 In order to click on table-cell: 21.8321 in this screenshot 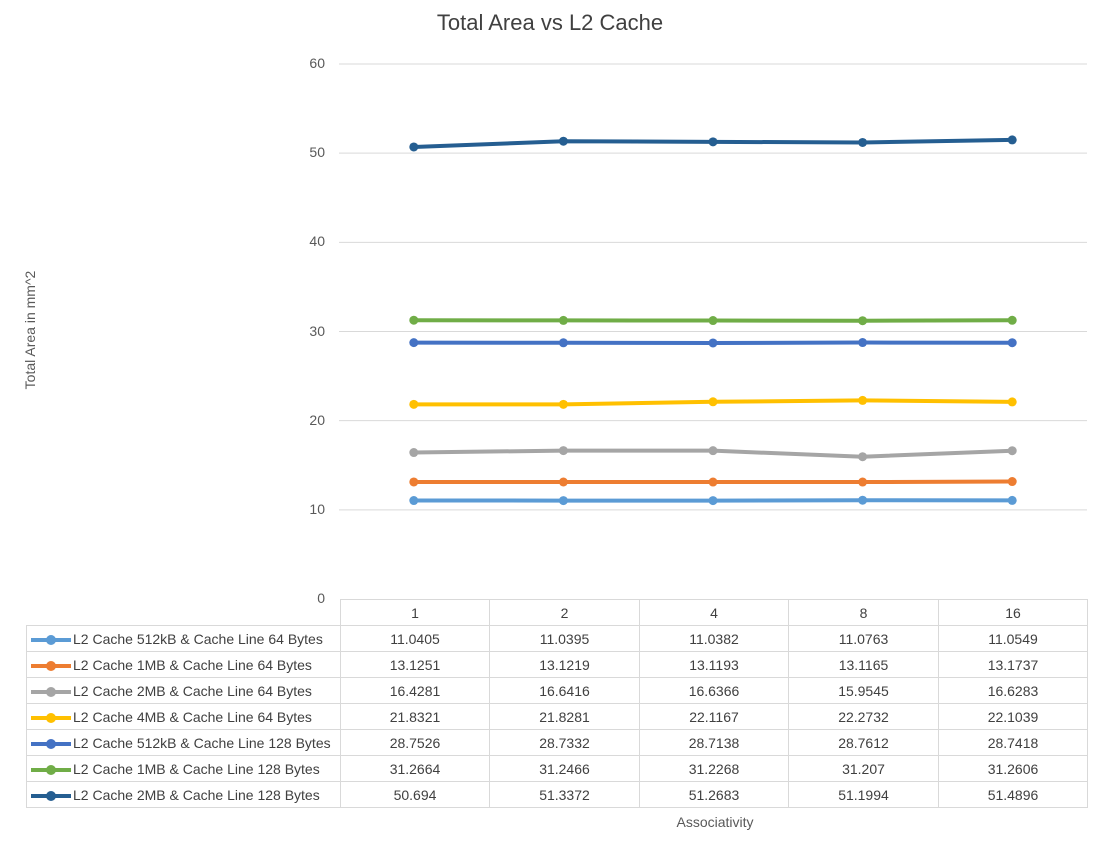, I will do `click(415, 716)`.